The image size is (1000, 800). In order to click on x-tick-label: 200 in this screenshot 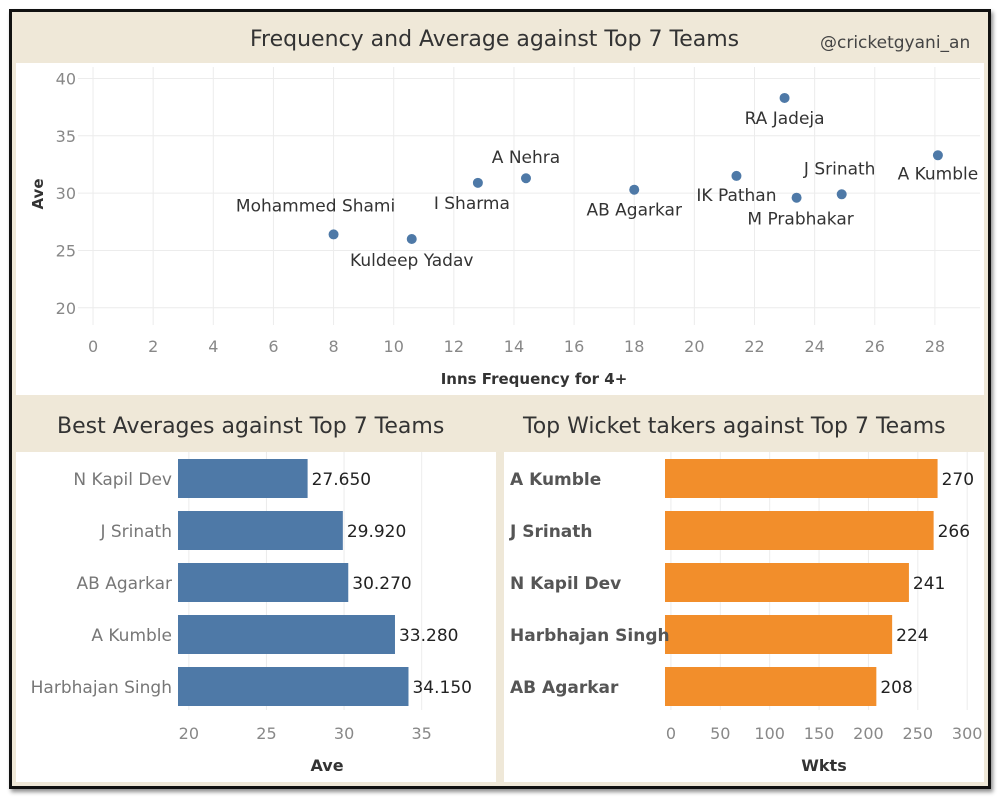, I will do `click(868, 733)`.